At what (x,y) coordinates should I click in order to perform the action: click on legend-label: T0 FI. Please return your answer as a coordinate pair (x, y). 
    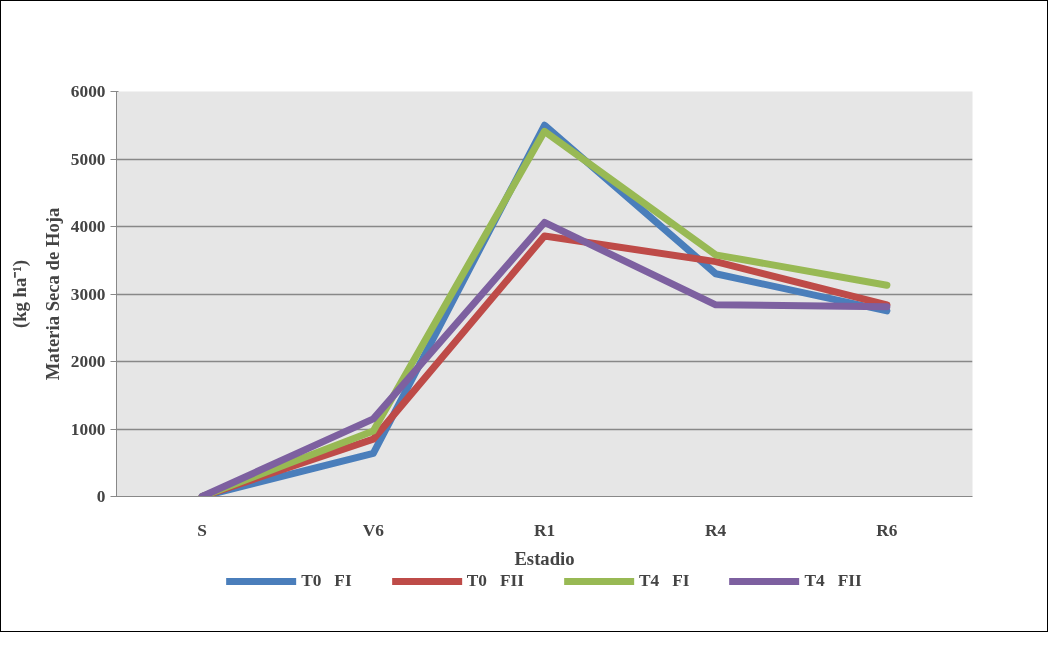
    Looking at the image, I should click on (326, 581).